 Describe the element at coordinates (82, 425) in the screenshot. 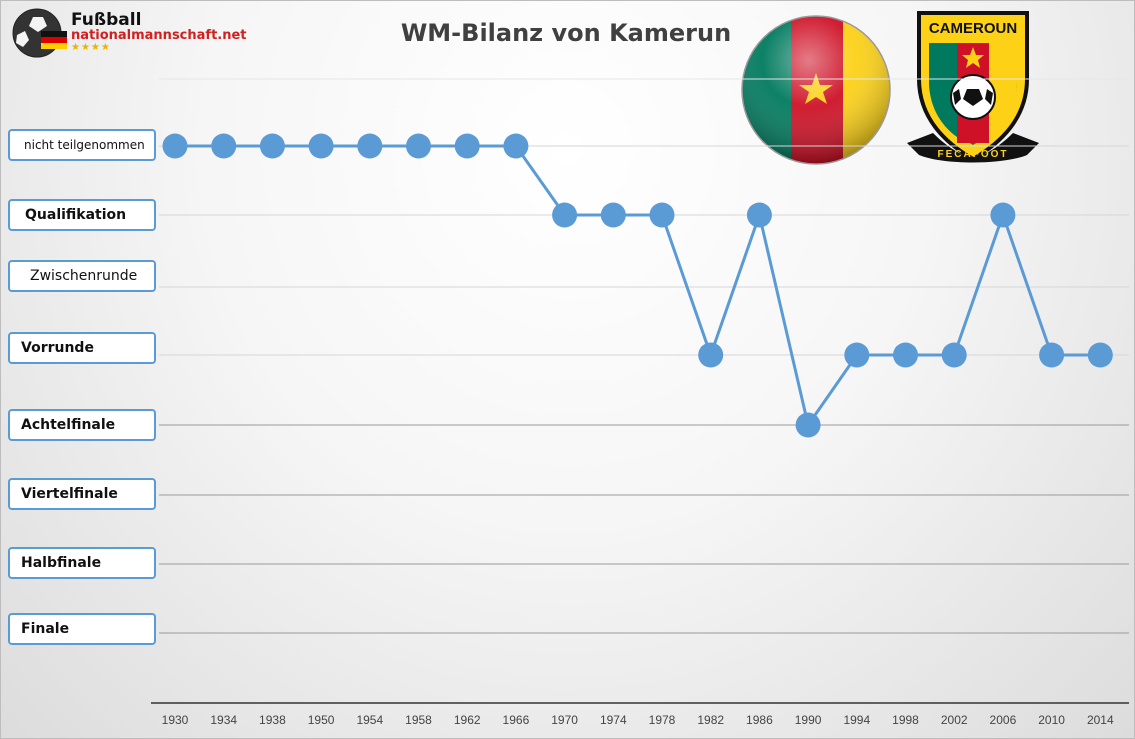

I see `y-level-label: Achtelfinale` at that location.